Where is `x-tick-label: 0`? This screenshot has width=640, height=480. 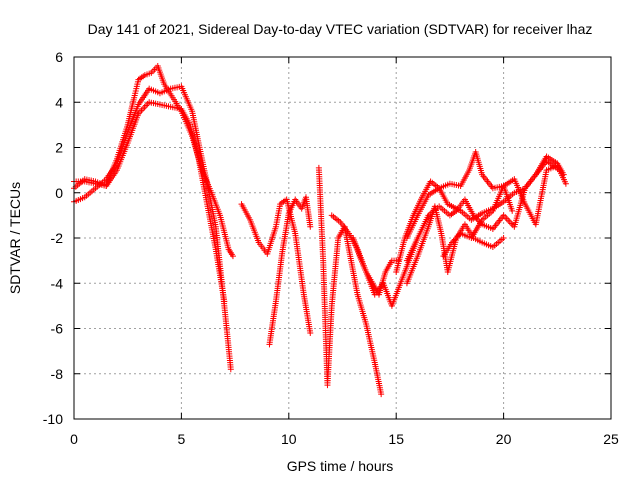
x-tick-label: 0 is located at coordinates (74, 439).